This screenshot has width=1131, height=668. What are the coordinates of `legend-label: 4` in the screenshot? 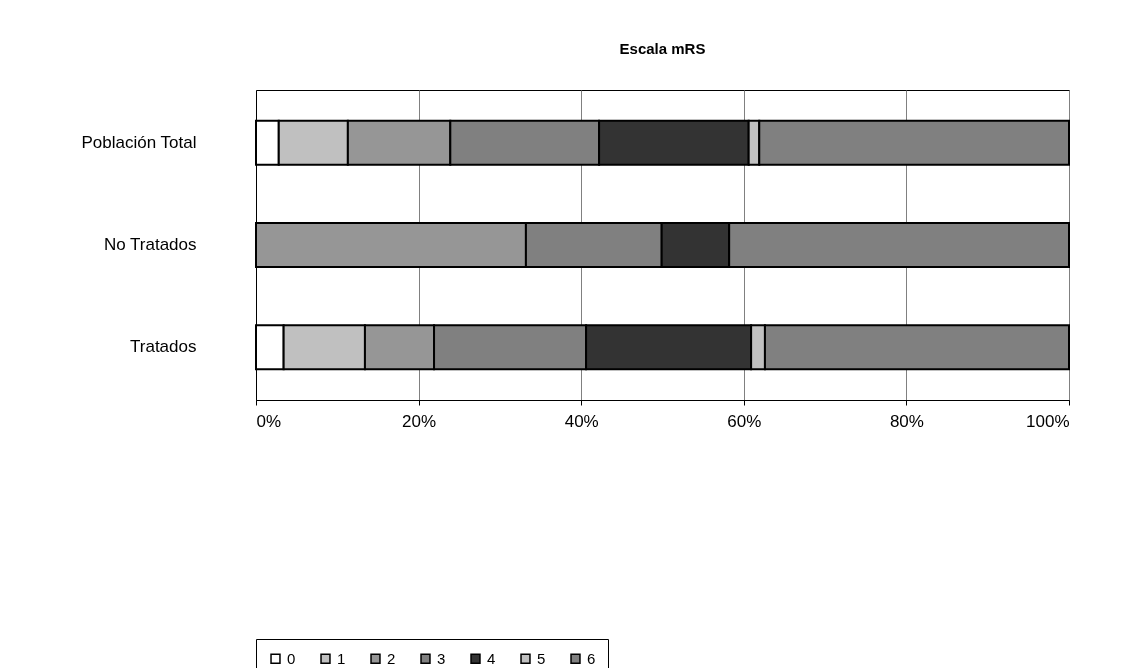 It's located at (491, 658).